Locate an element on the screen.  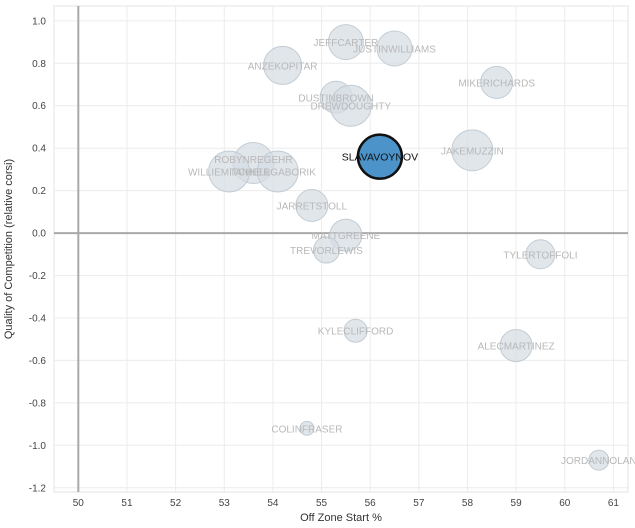
bubble-tylertoffoli is located at coordinates (540, 254).